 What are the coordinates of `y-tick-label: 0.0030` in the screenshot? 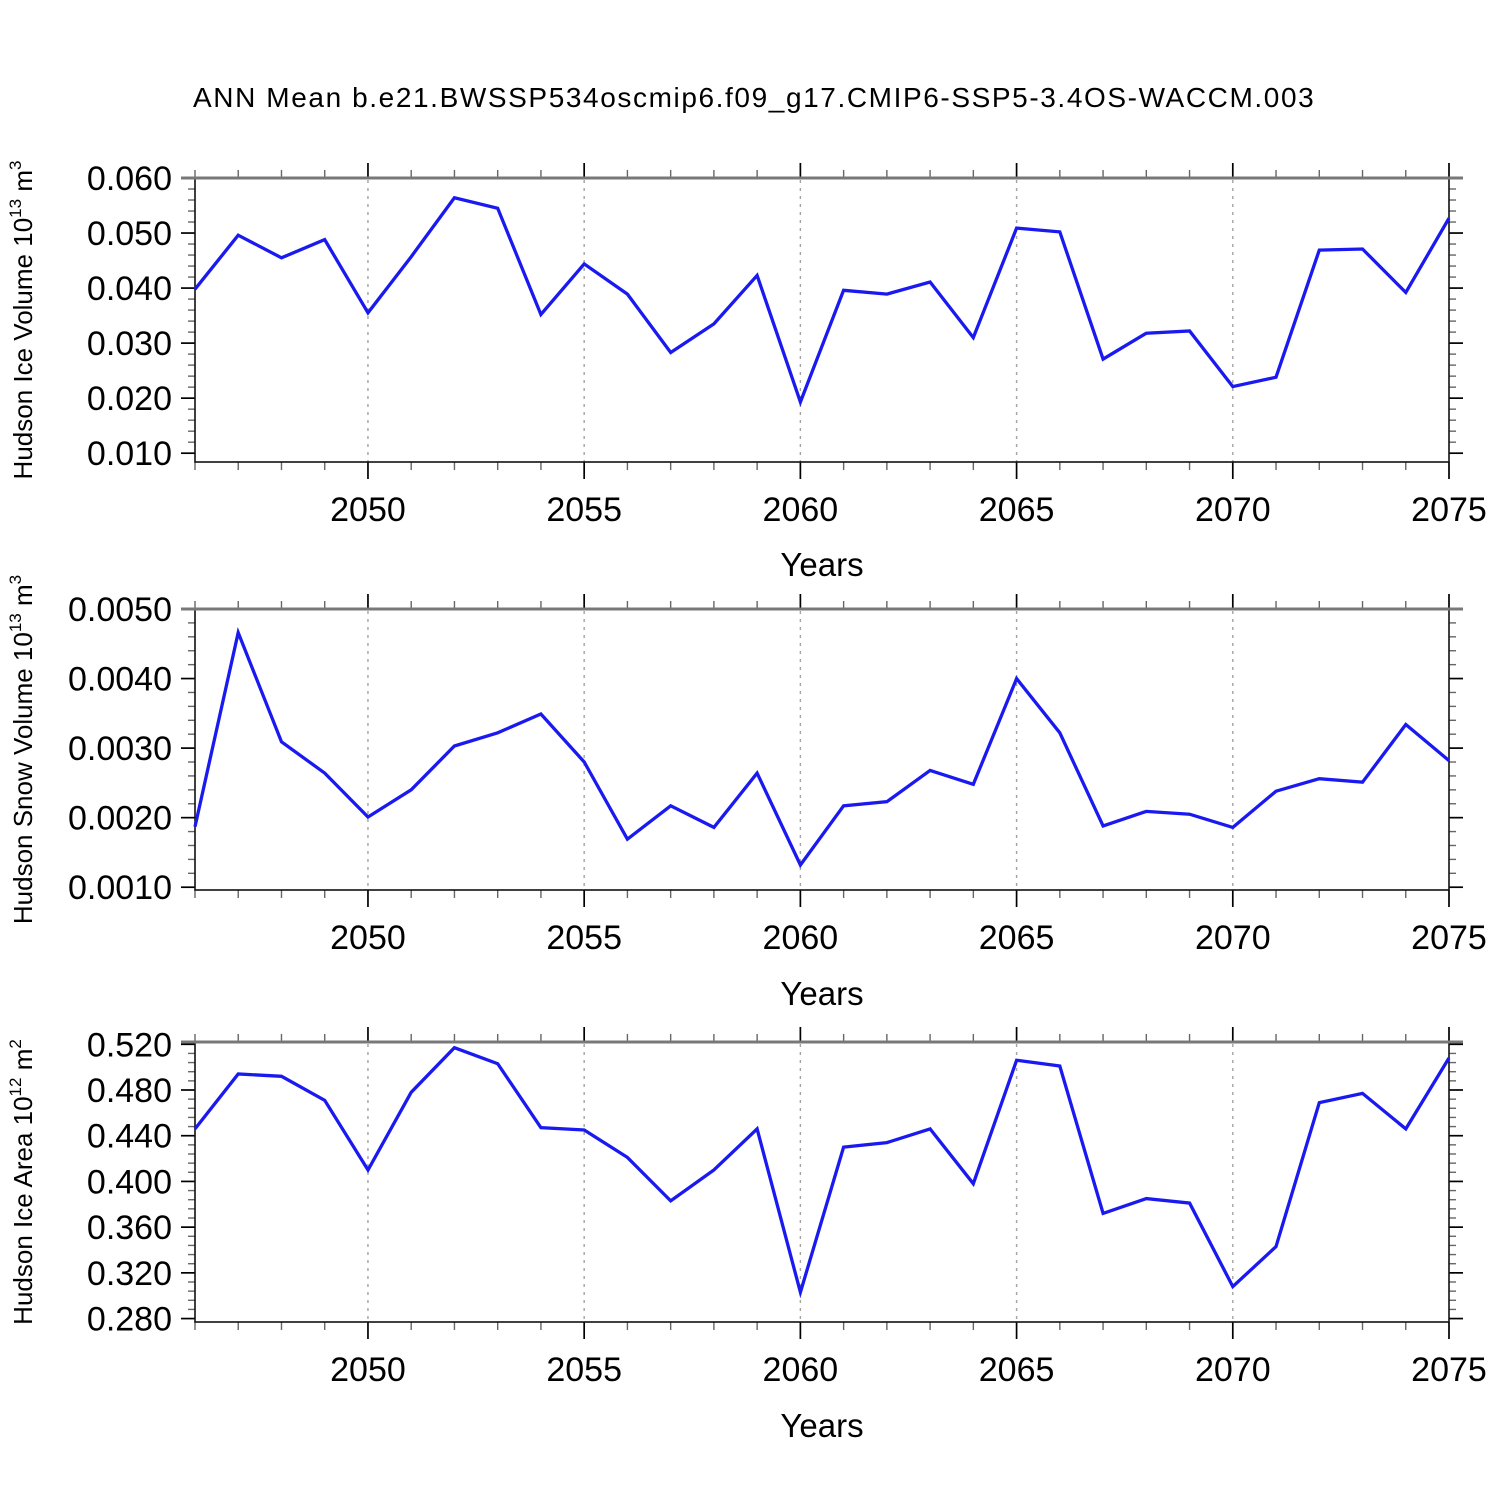 It's located at (120, 749).